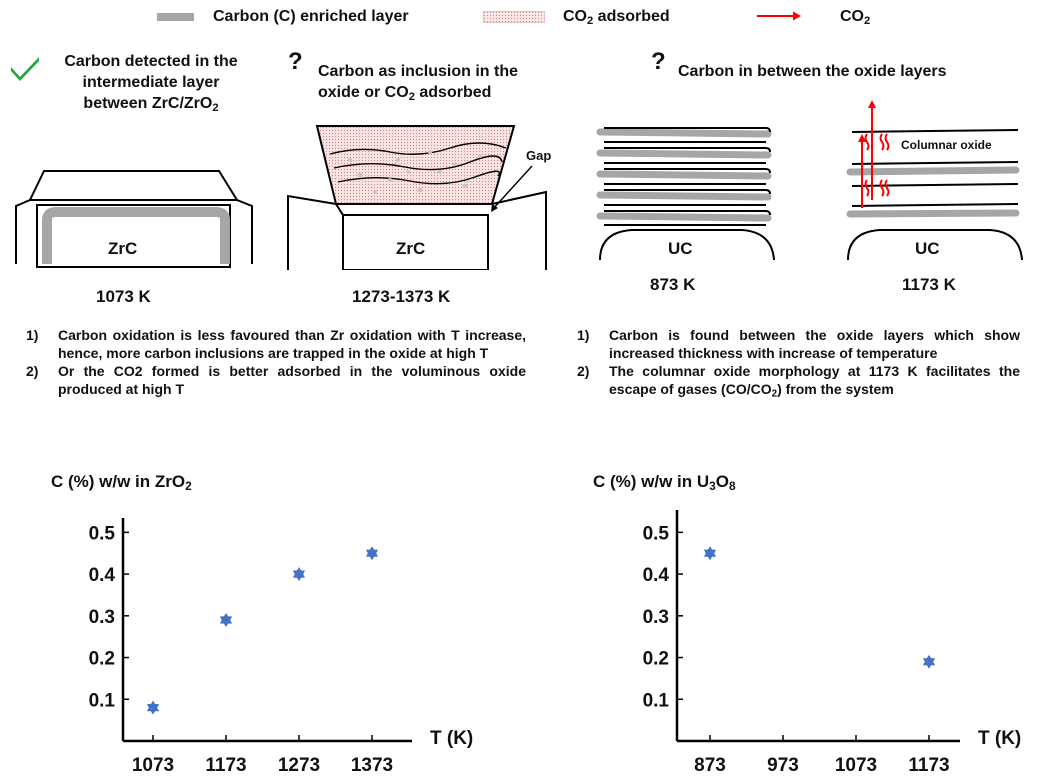  I want to click on chart-u3o8-ylabel: C (%) w/w in U3O8, so click(664, 482).